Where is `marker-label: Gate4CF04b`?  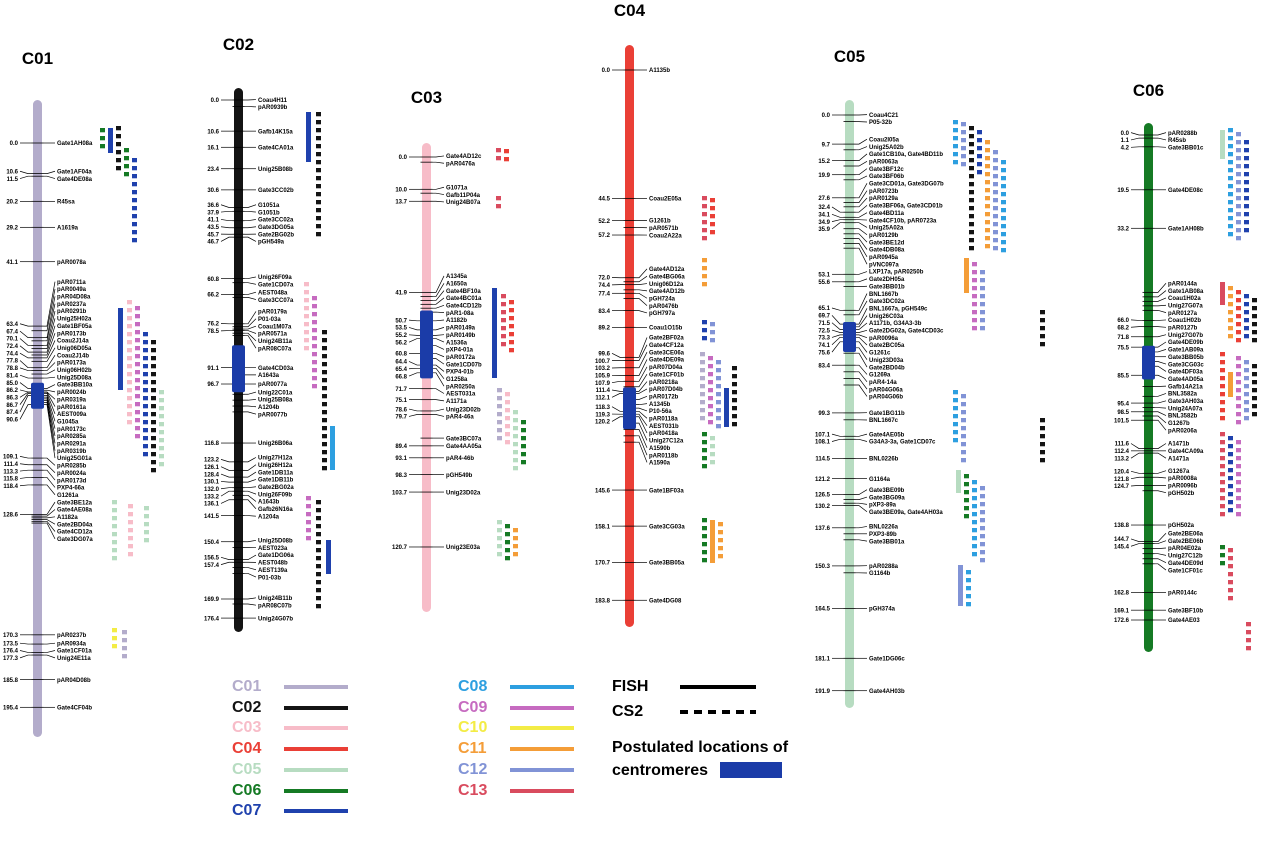 marker-label: Gate4CF04b is located at coordinates (74, 709).